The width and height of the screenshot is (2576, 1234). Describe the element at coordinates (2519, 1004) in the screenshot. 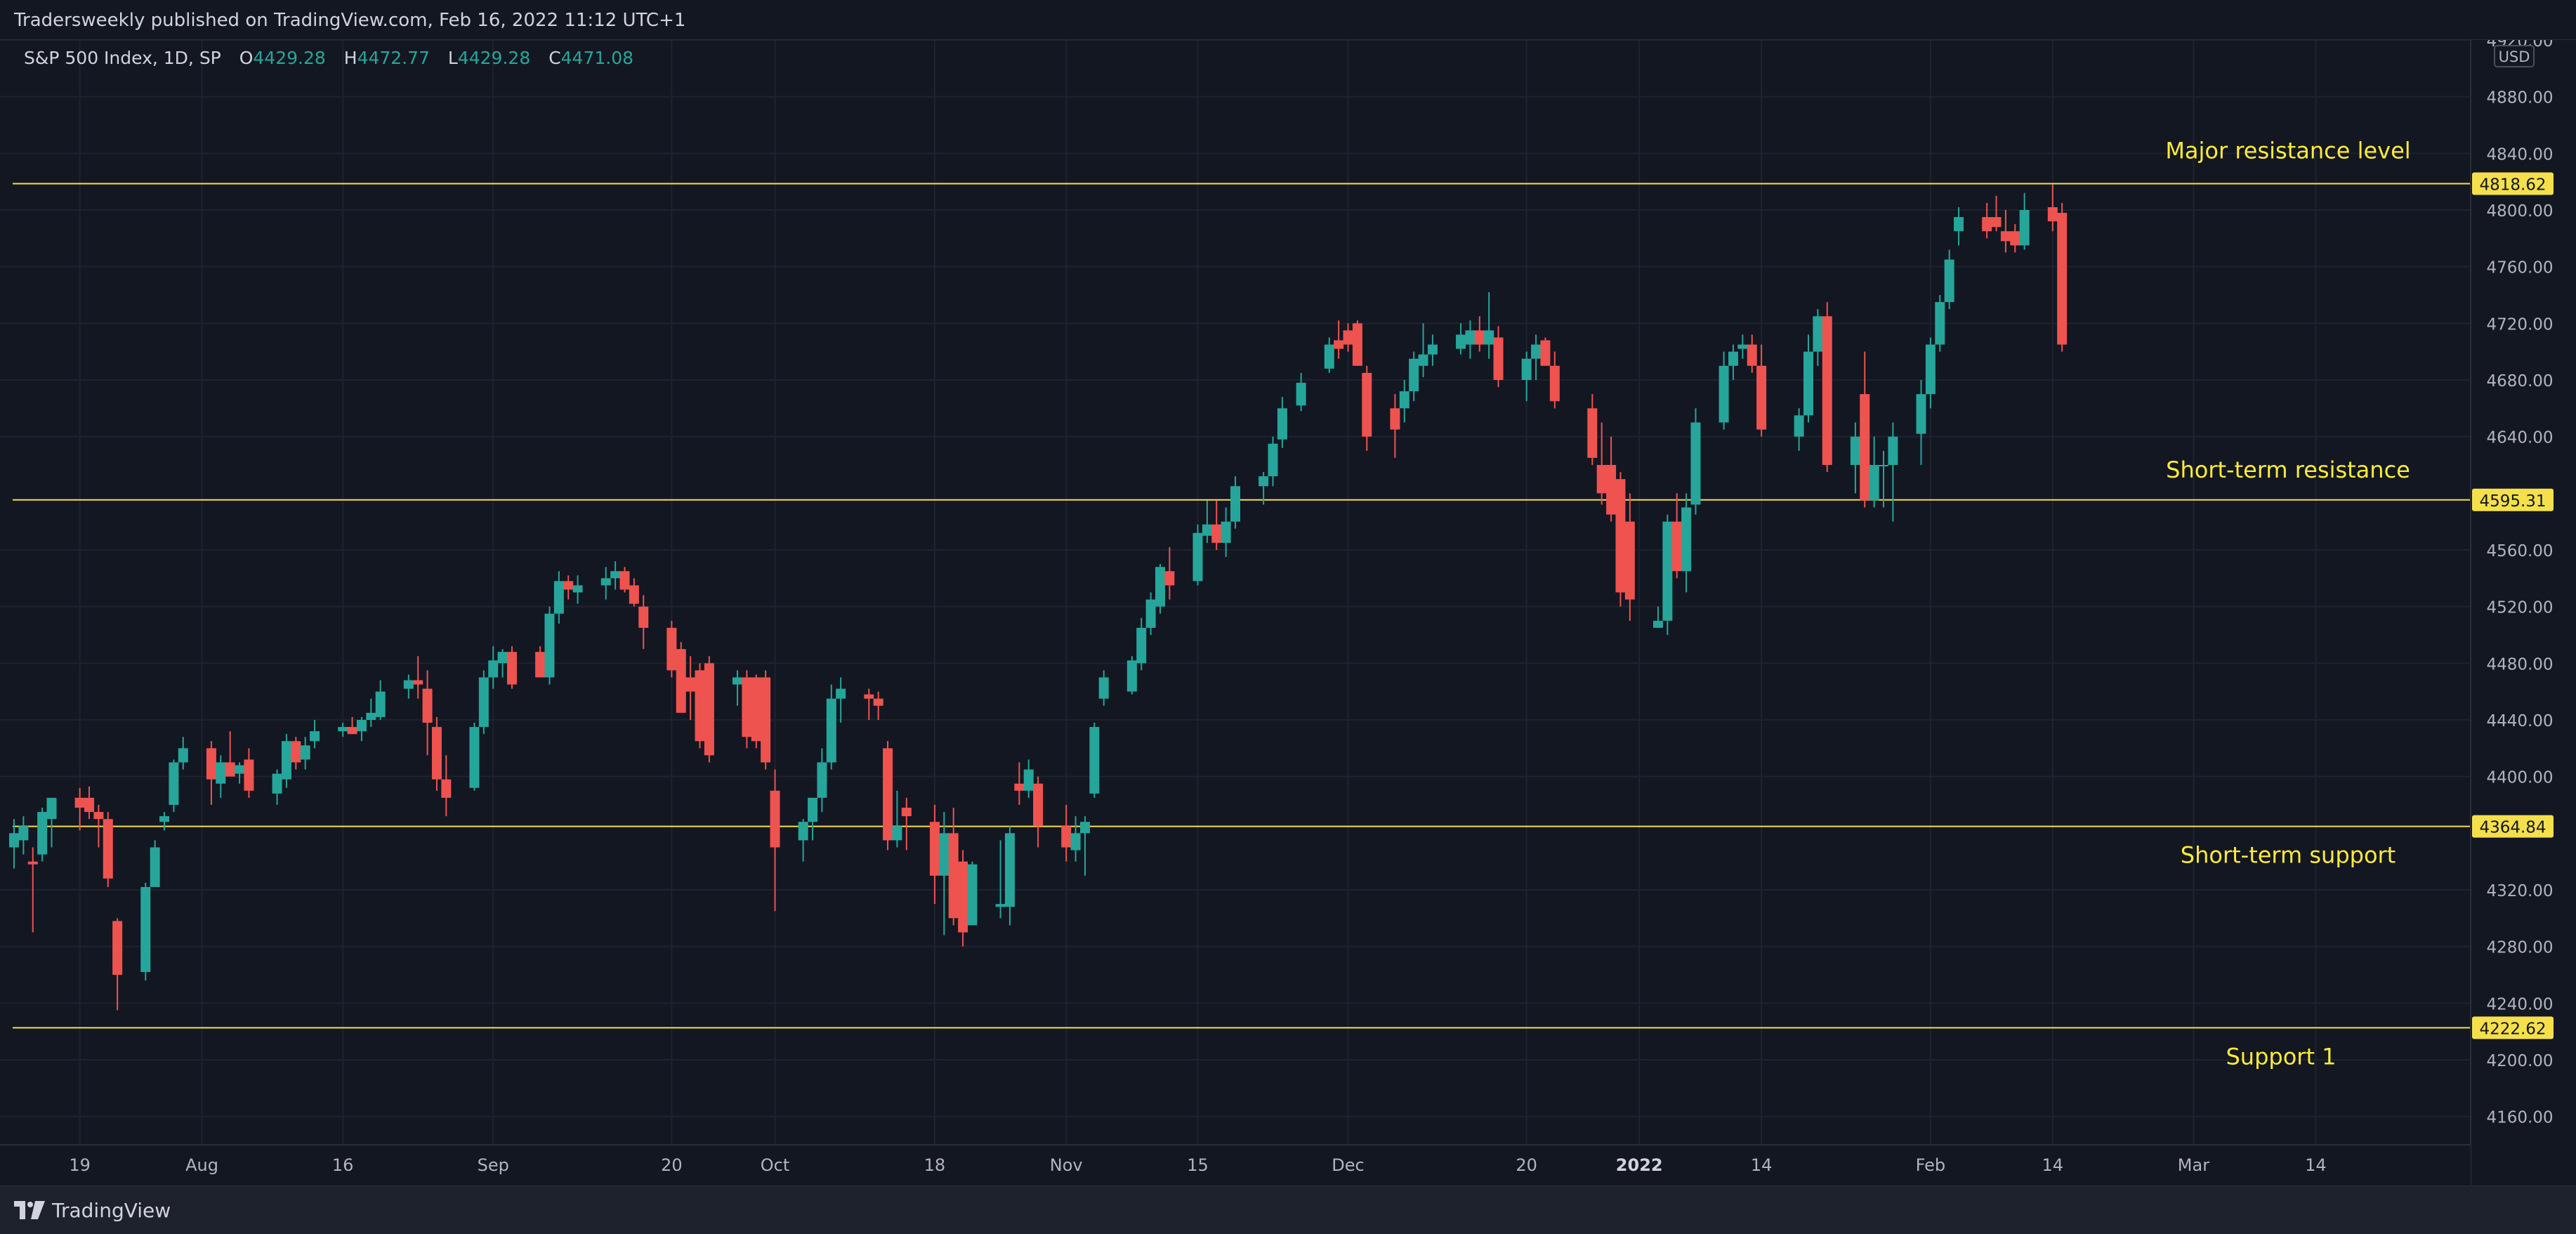

I see `price-tick-2: 4240.00` at that location.